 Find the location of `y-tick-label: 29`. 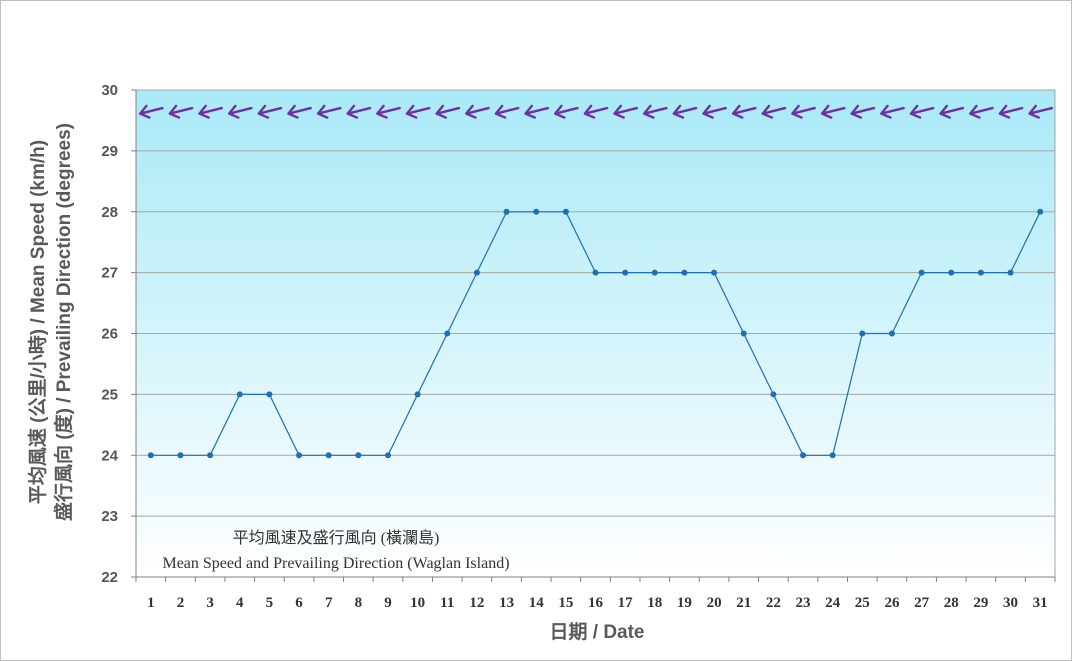

y-tick-label: 29 is located at coordinates (109, 151).